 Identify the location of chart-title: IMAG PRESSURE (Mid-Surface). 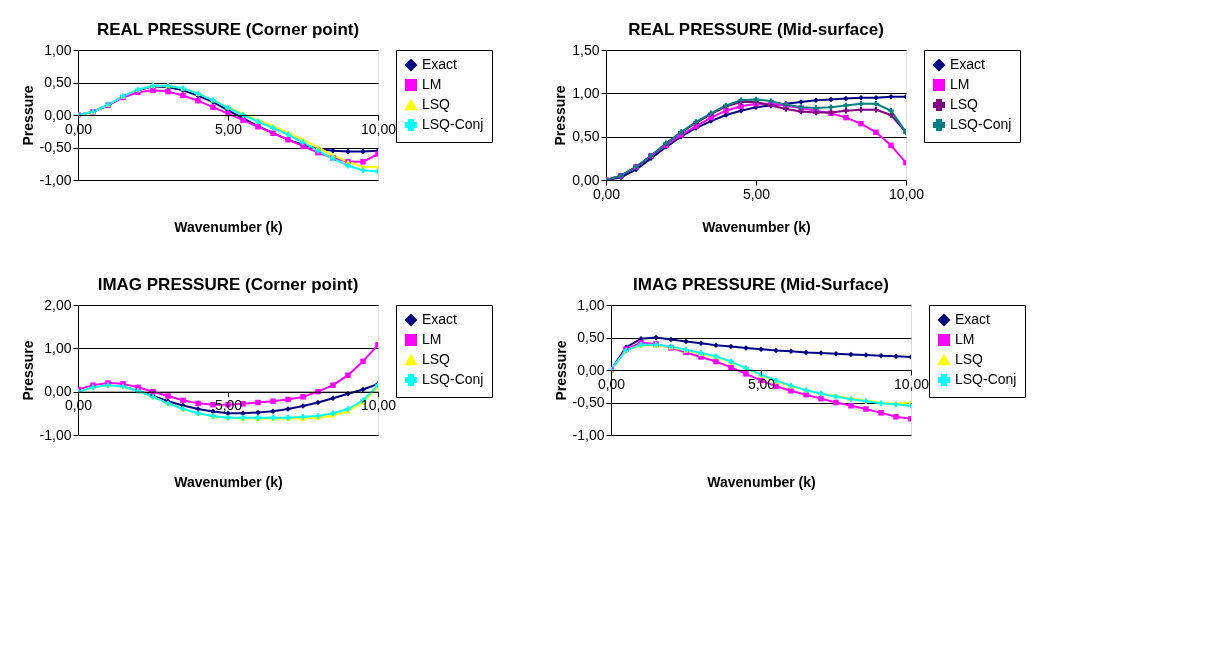
(761, 284).